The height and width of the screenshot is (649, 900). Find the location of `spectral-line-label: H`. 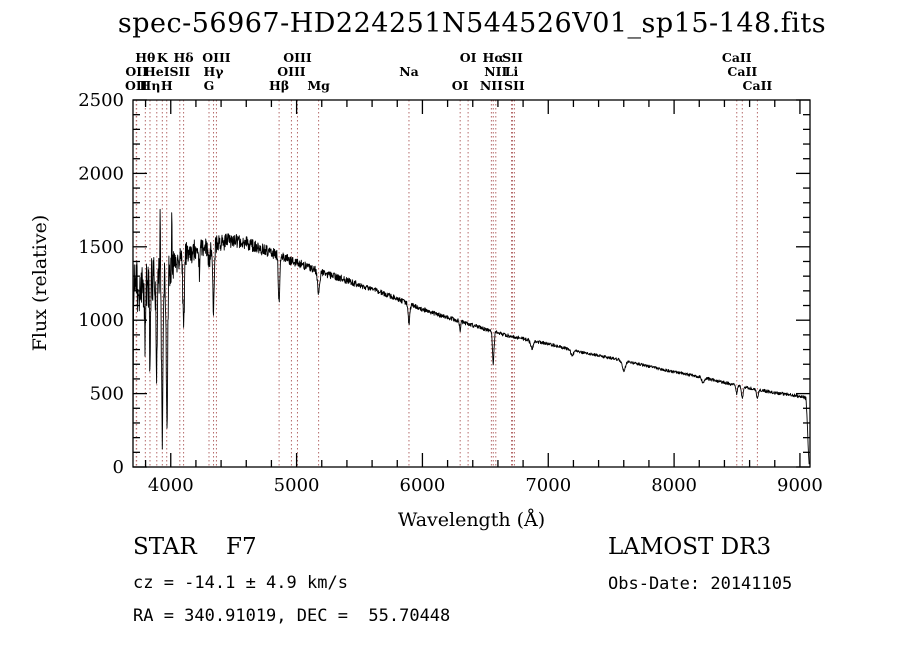

spectral-line-label: H is located at coordinates (167, 85).